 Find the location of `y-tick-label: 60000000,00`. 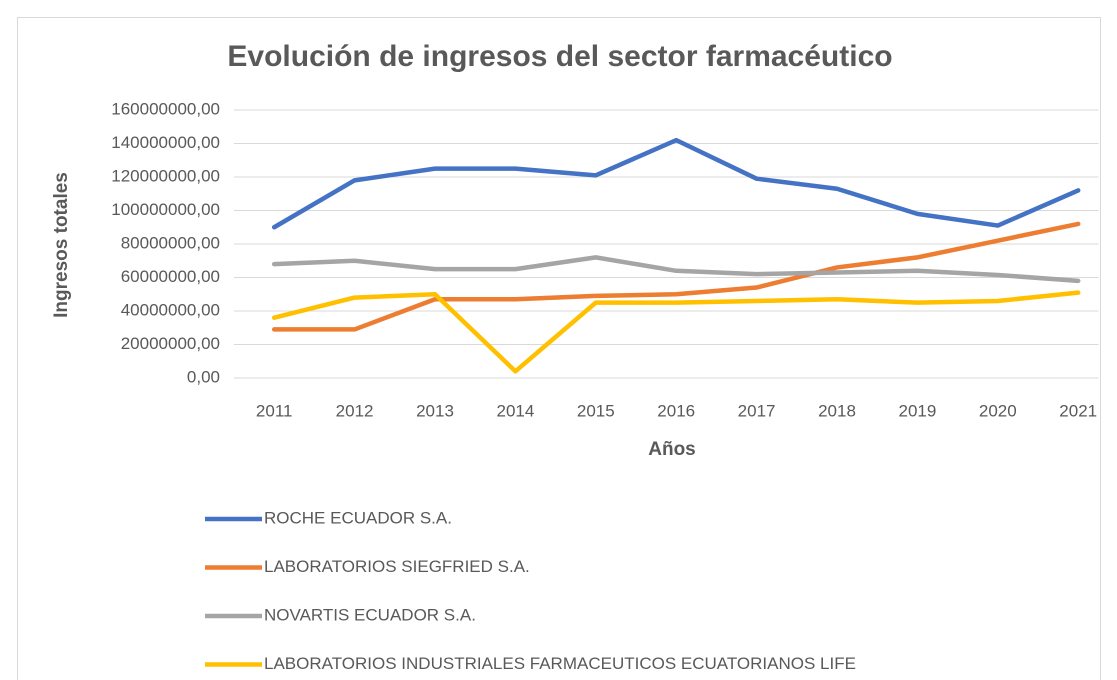

y-tick-label: 60000000,00 is located at coordinates (170, 276).